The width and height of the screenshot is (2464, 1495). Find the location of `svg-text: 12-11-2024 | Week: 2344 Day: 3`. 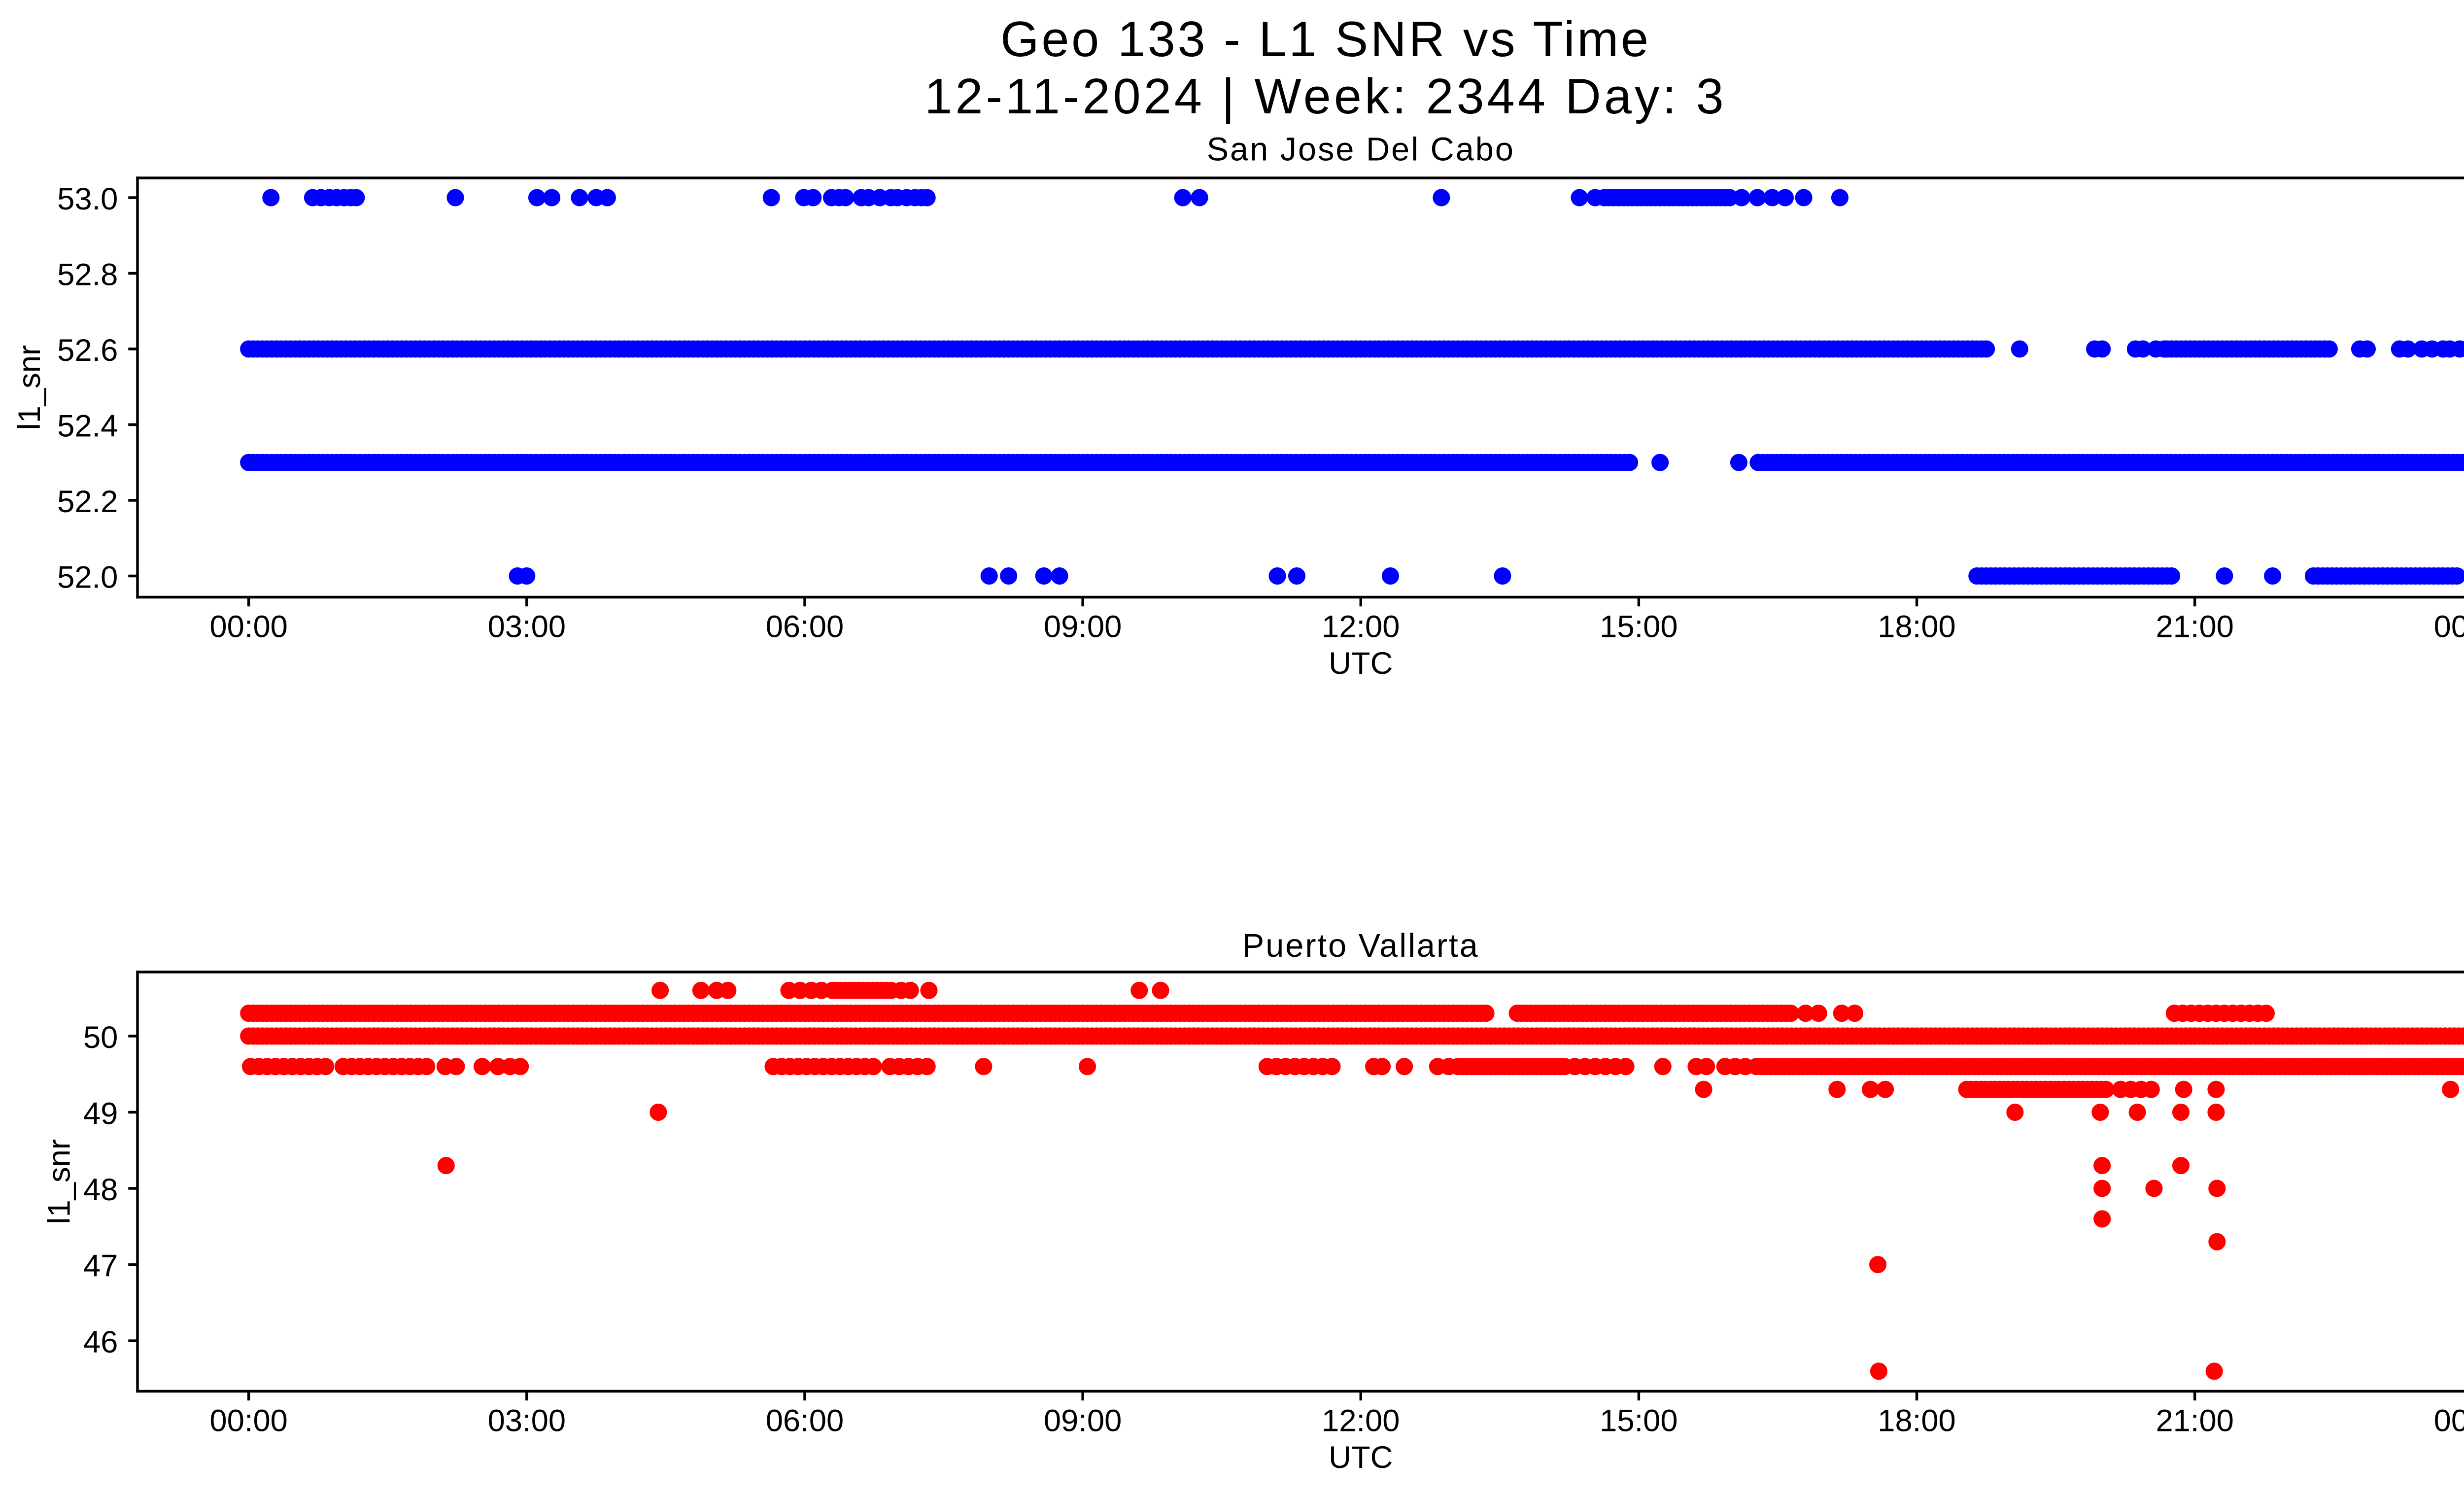

svg-text: 12-11-2024 | Week: 2344 Day: 3 is located at coordinates (1325, 96).